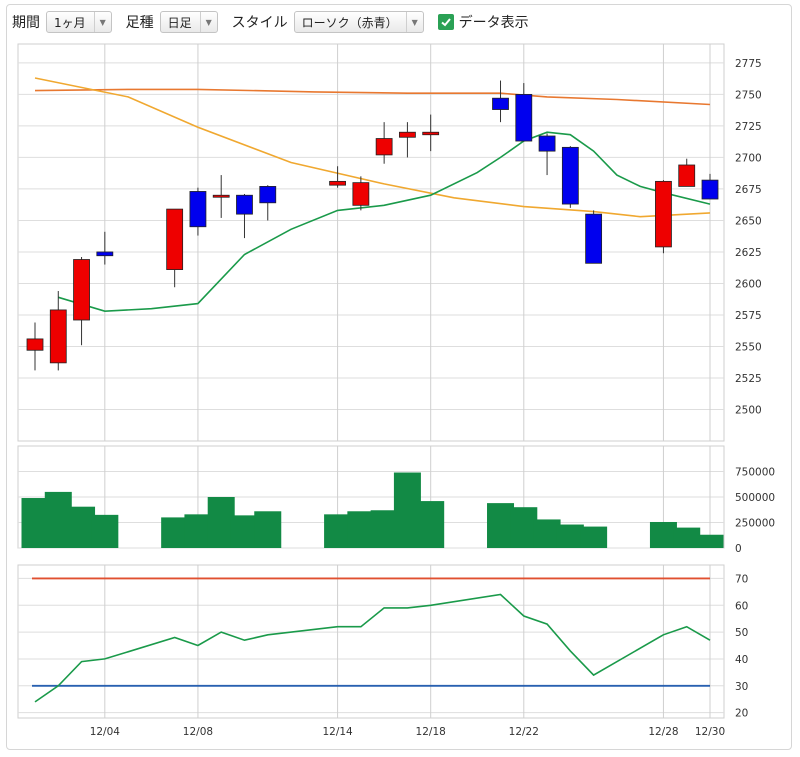 The height and width of the screenshot is (757, 800). Describe the element at coordinates (748, 410) in the screenshot. I see `price-tick-label: 2500` at that location.